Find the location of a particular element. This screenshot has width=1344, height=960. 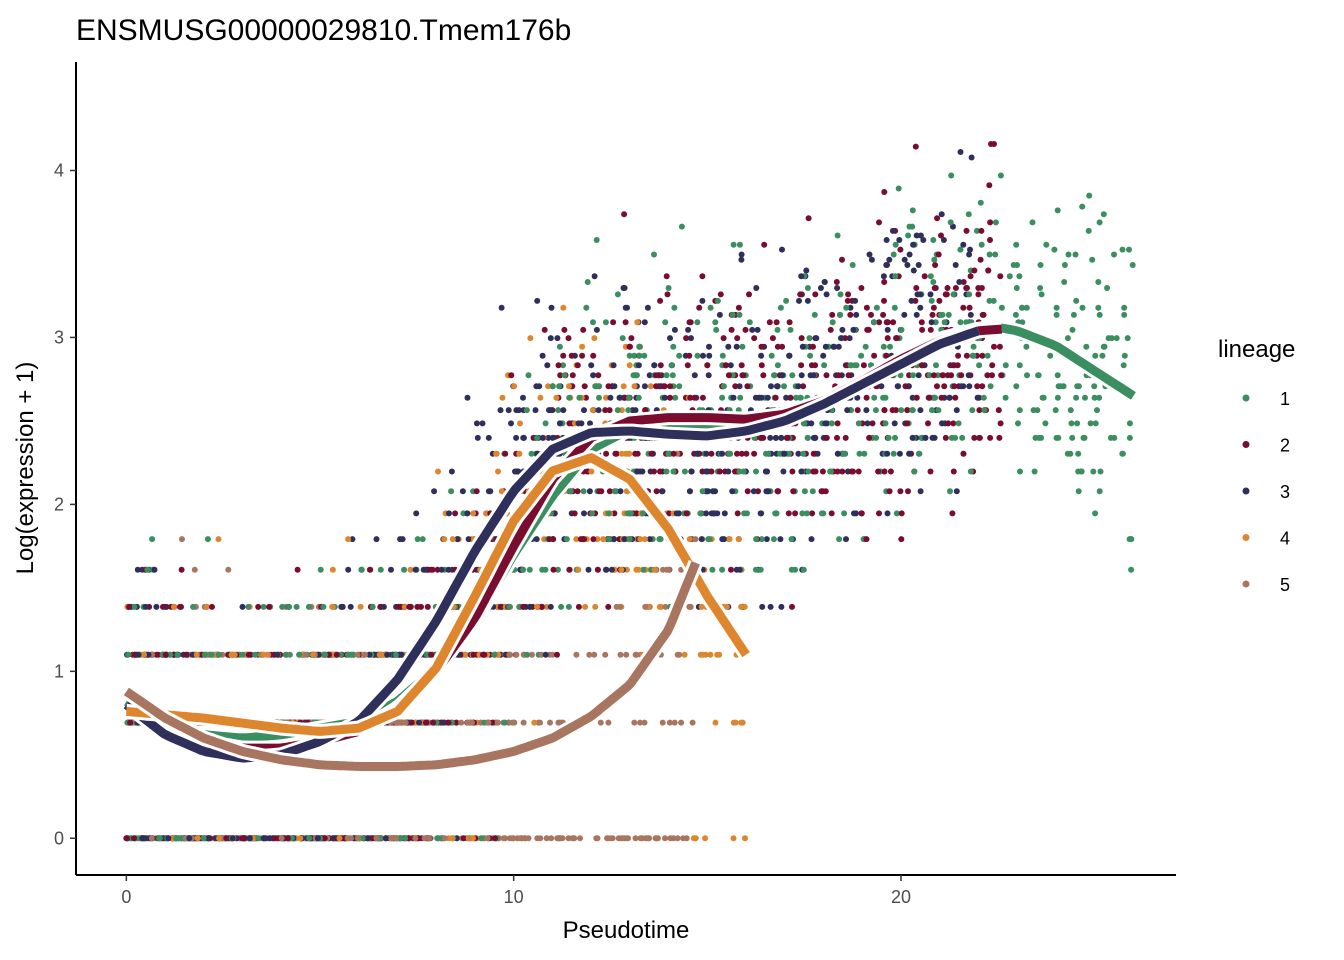

x-tick-label: 20 is located at coordinates (901, 897).